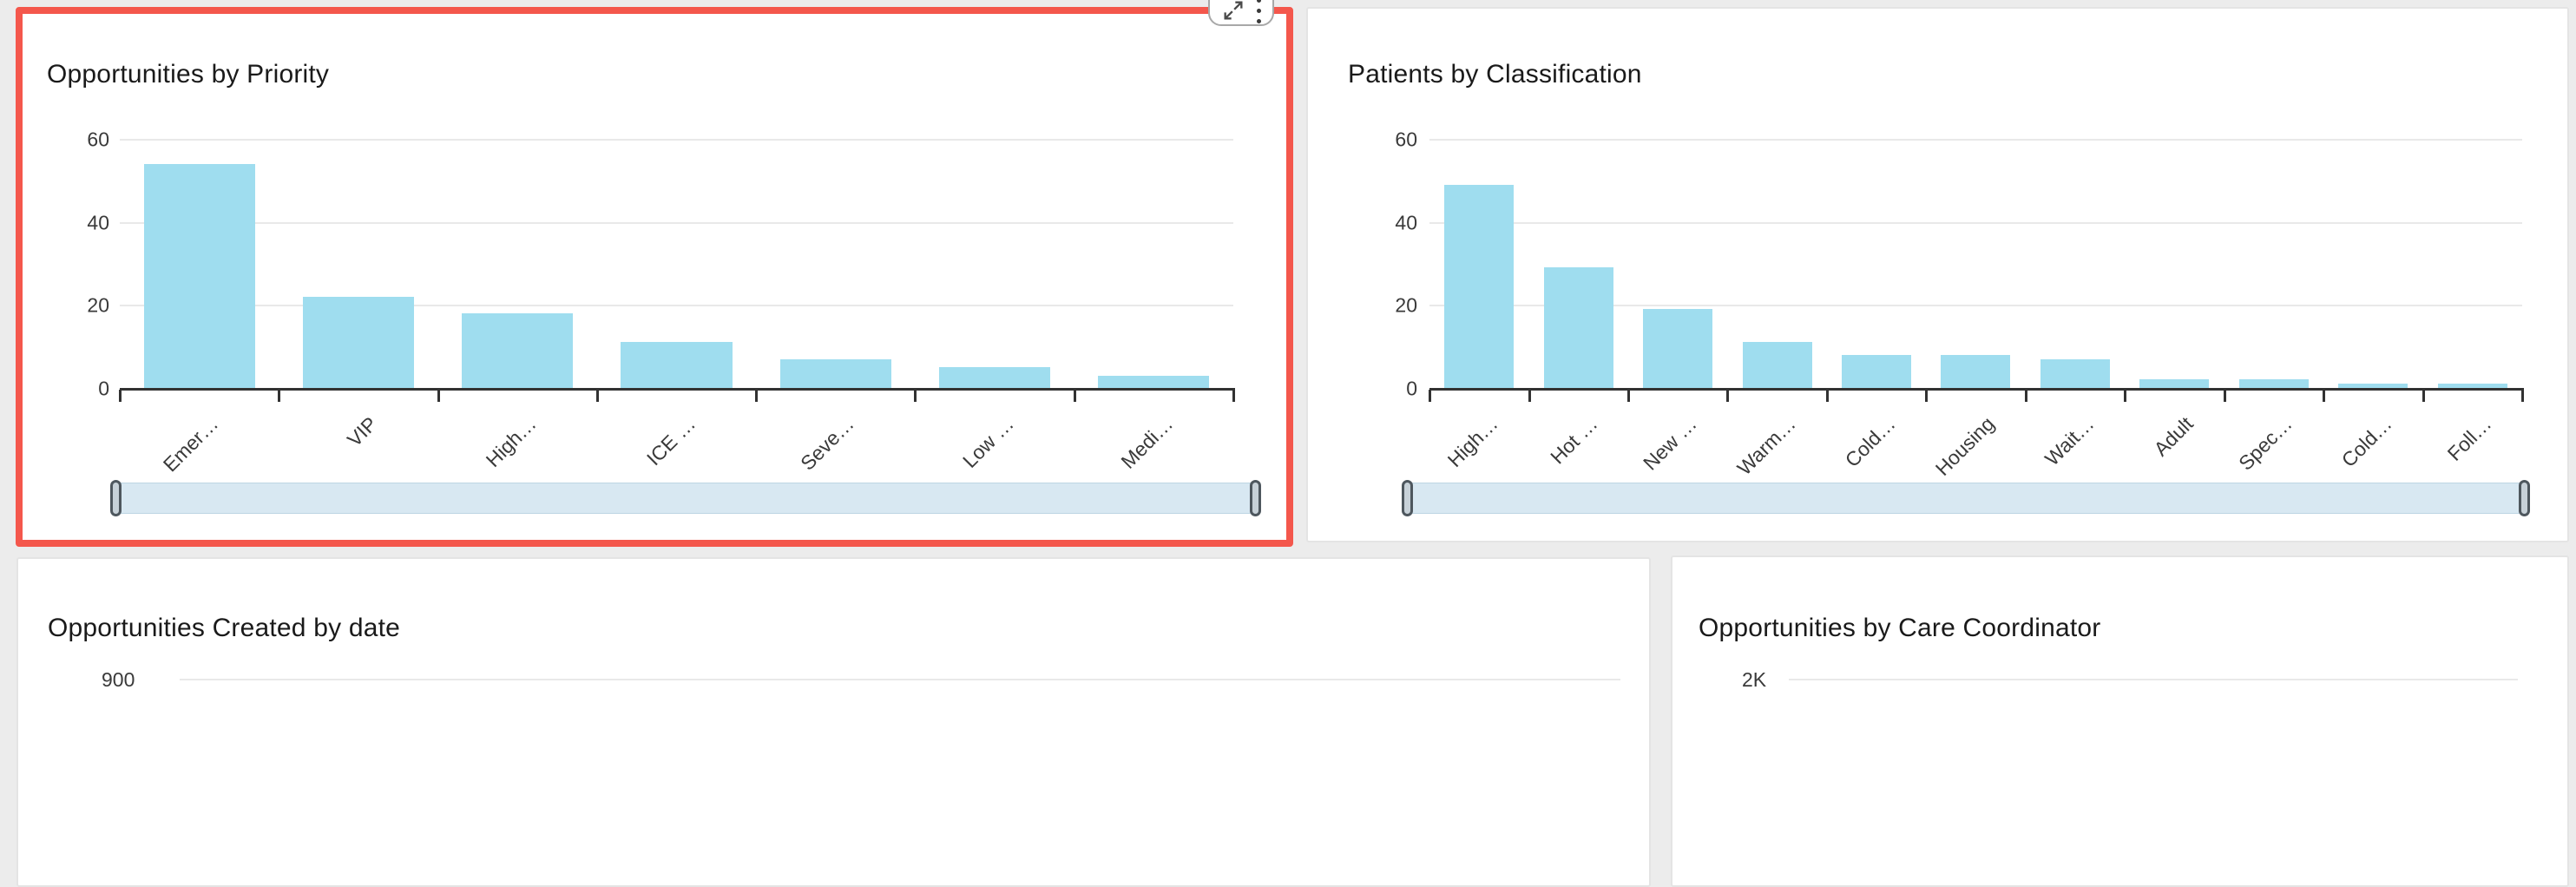 This screenshot has width=2576, height=887. I want to click on chart-title: Opportunities by Care Coordinator, so click(1900, 627).